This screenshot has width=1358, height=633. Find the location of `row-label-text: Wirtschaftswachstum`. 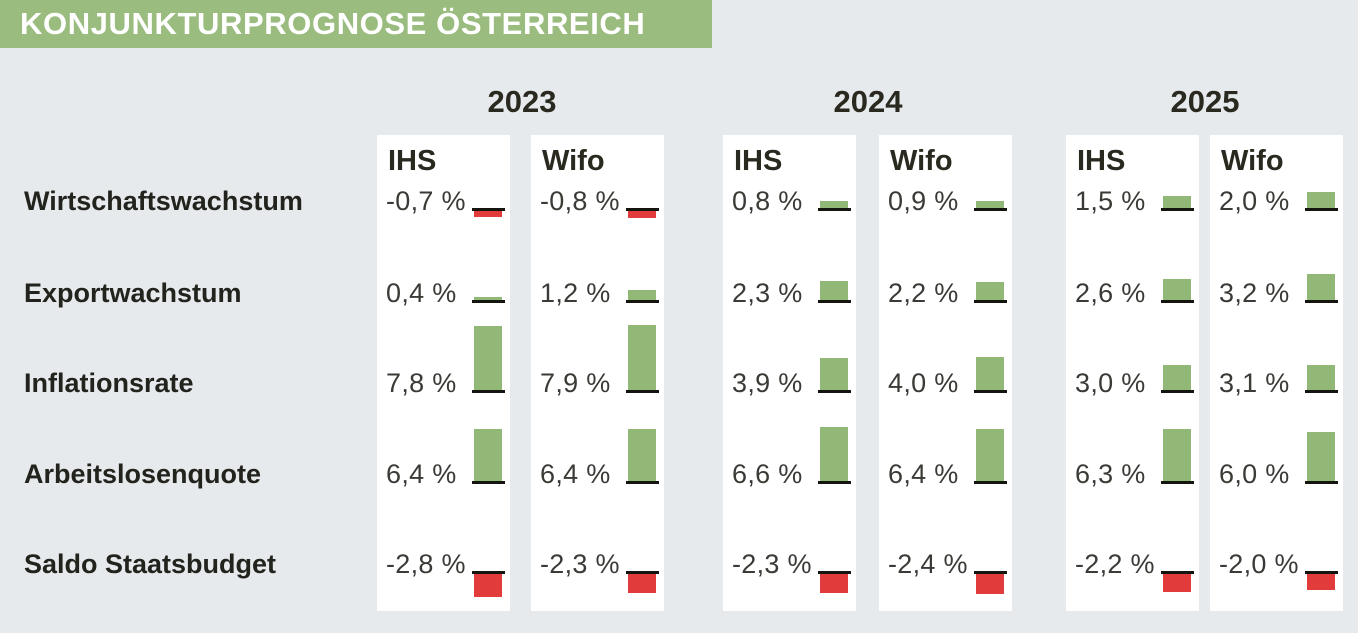

row-label-text: Wirtschaftswachstum is located at coordinates (163, 201).